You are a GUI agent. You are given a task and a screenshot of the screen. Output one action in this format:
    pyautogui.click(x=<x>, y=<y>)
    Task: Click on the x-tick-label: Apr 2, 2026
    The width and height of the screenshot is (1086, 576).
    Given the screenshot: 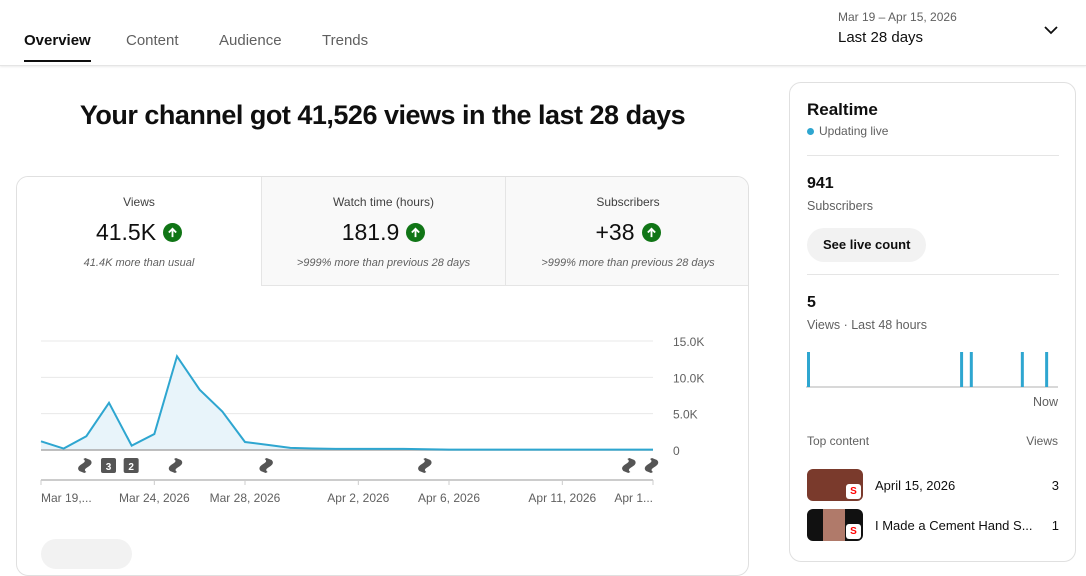 What is the action you would take?
    pyautogui.click(x=358, y=498)
    